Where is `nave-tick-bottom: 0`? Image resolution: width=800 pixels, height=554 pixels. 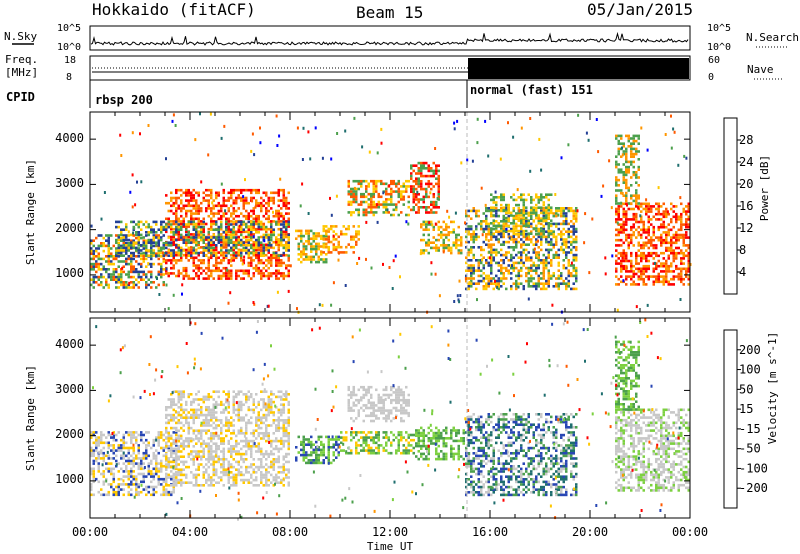
nave-tick-bottom: 0 is located at coordinates (711, 77).